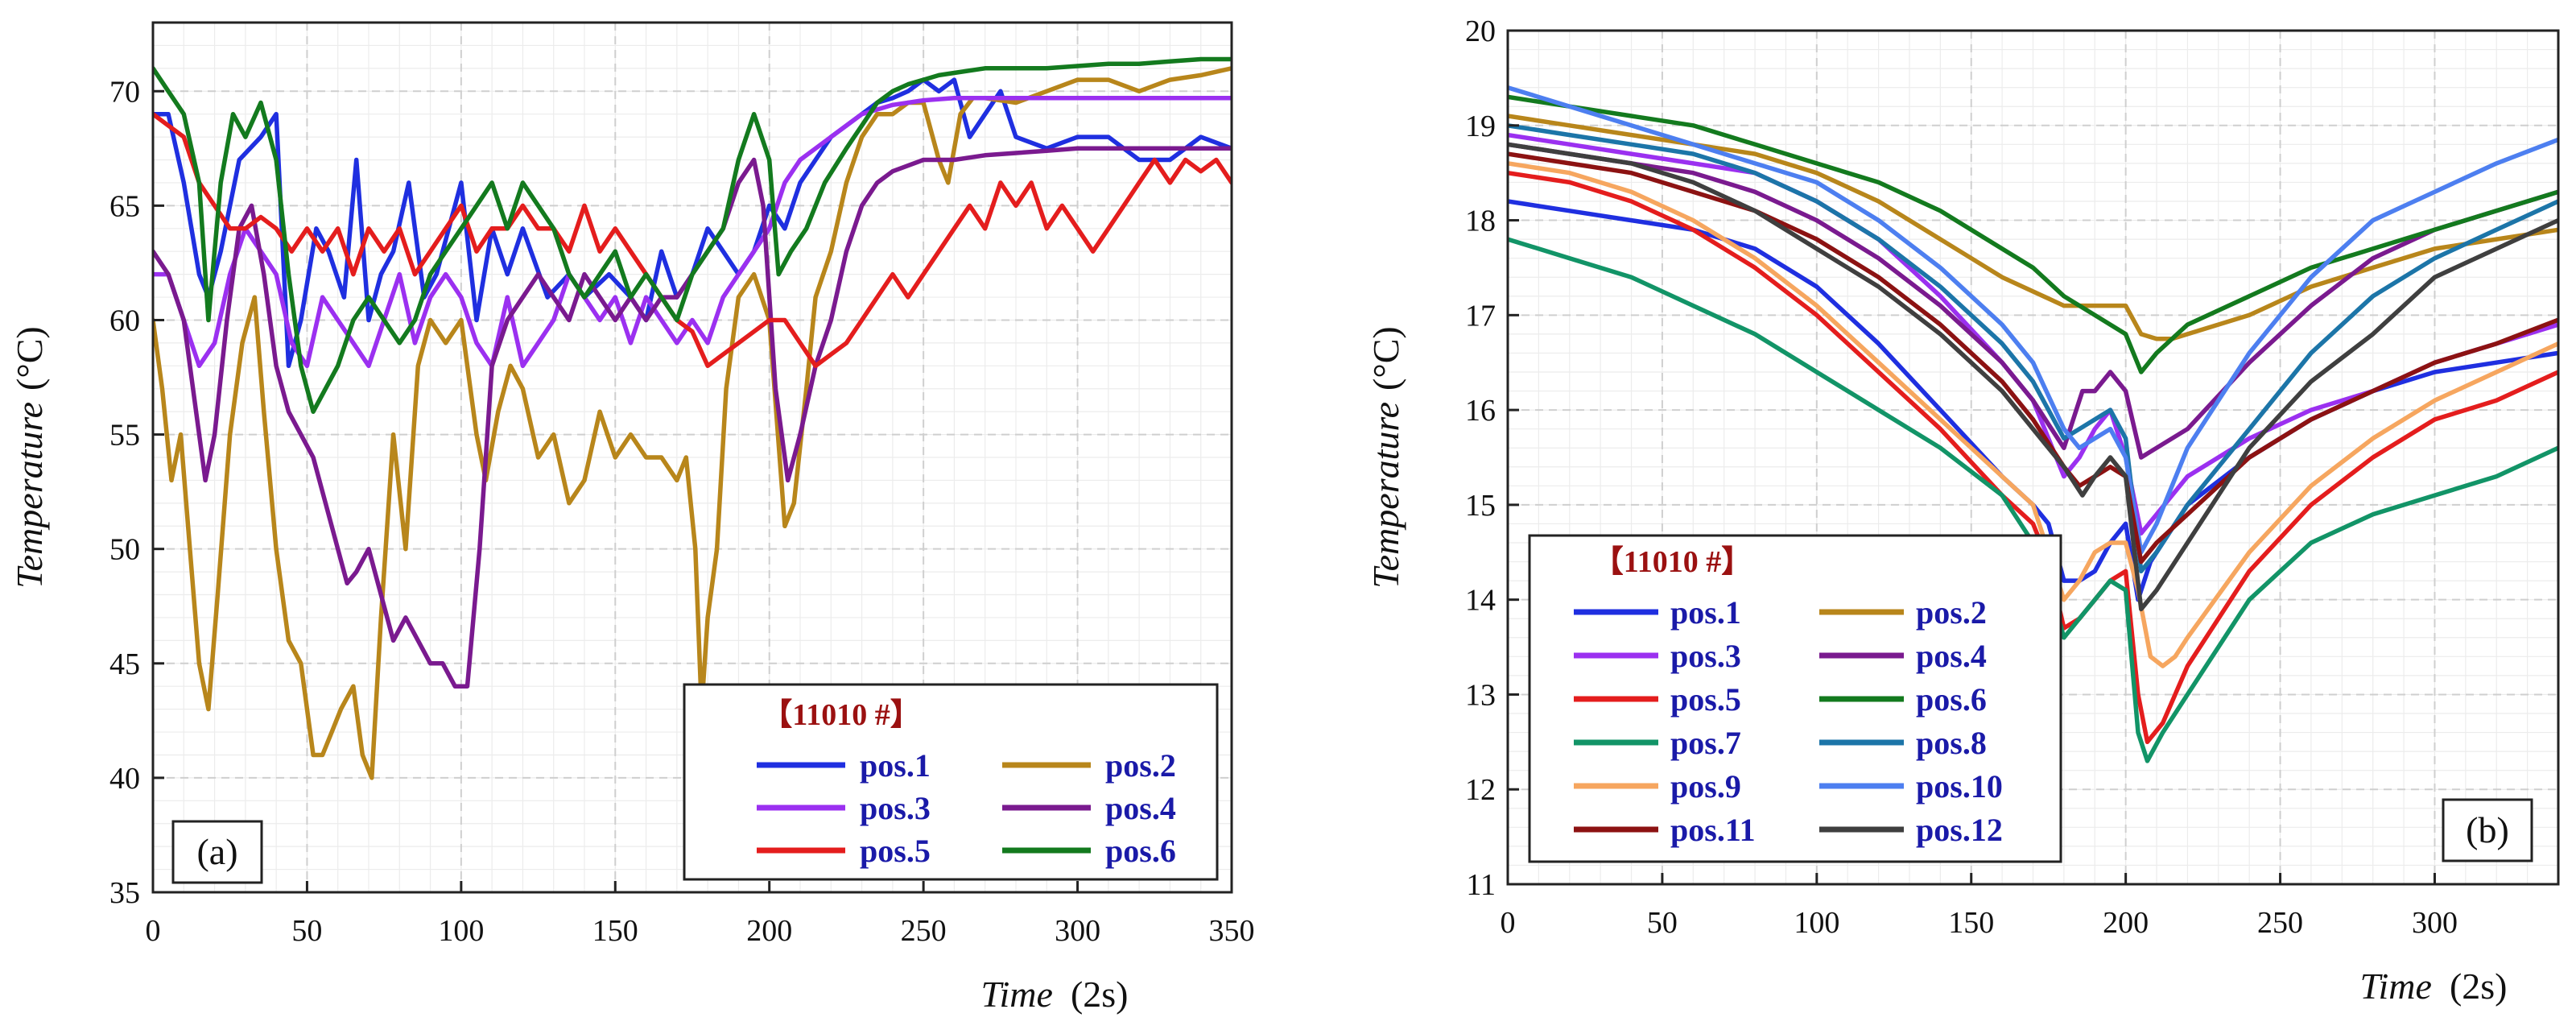  Describe the element at coordinates (124, 92) in the screenshot. I see `y-tick-label: 70` at that location.